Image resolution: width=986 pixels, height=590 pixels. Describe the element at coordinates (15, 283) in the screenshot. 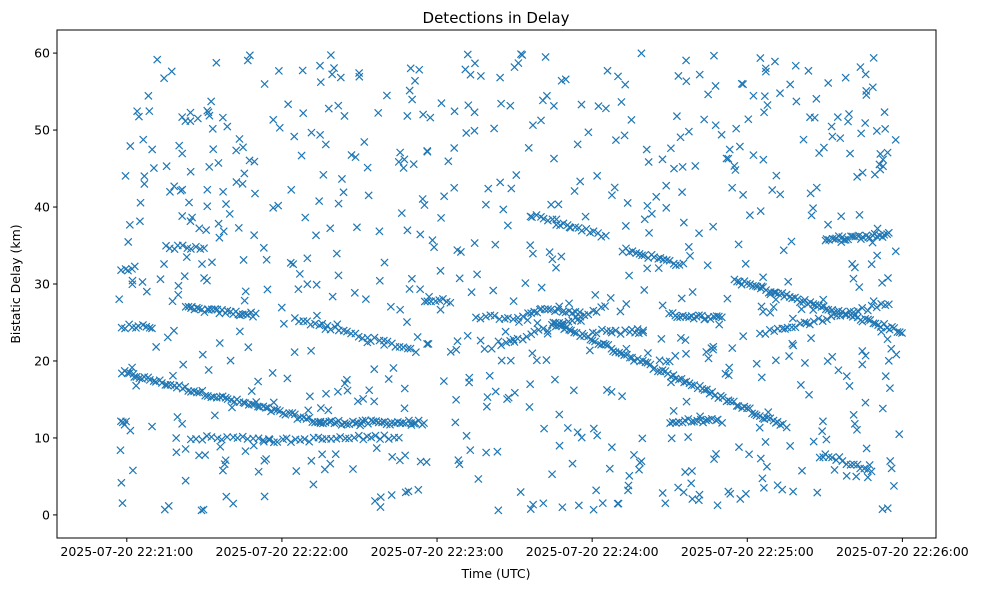

I see `y-axis-label: Bistatic Delay (km)` at that location.